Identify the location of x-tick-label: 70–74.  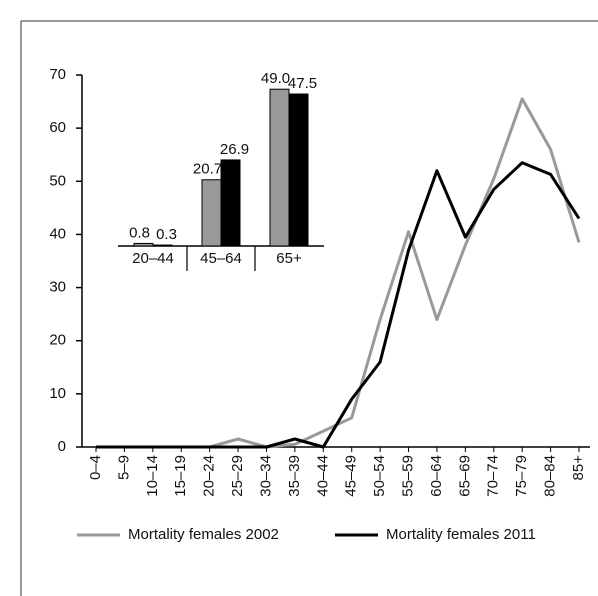
(493, 476).